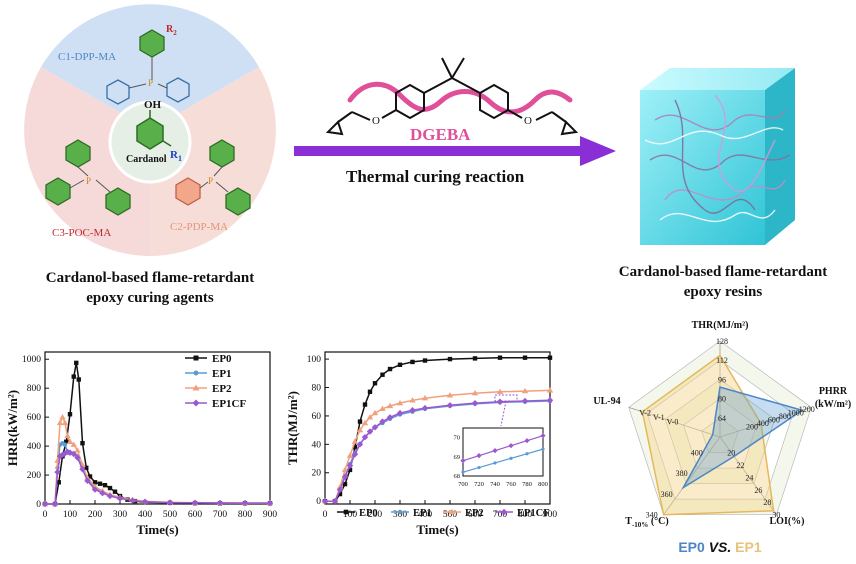  Describe the element at coordinates (145, 515) in the screenshot. I see `x-tick-label: 400` at that location.